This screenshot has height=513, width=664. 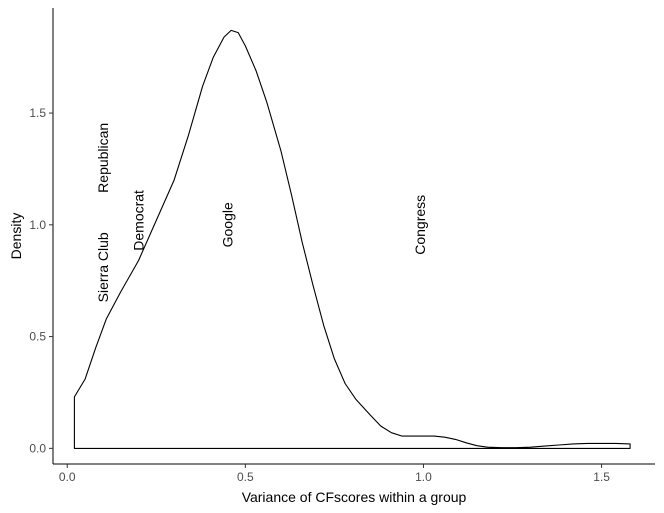 What do you see at coordinates (139, 220) in the screenshot?
I see `group-label: Democrat` at bounding box center [139, 220].